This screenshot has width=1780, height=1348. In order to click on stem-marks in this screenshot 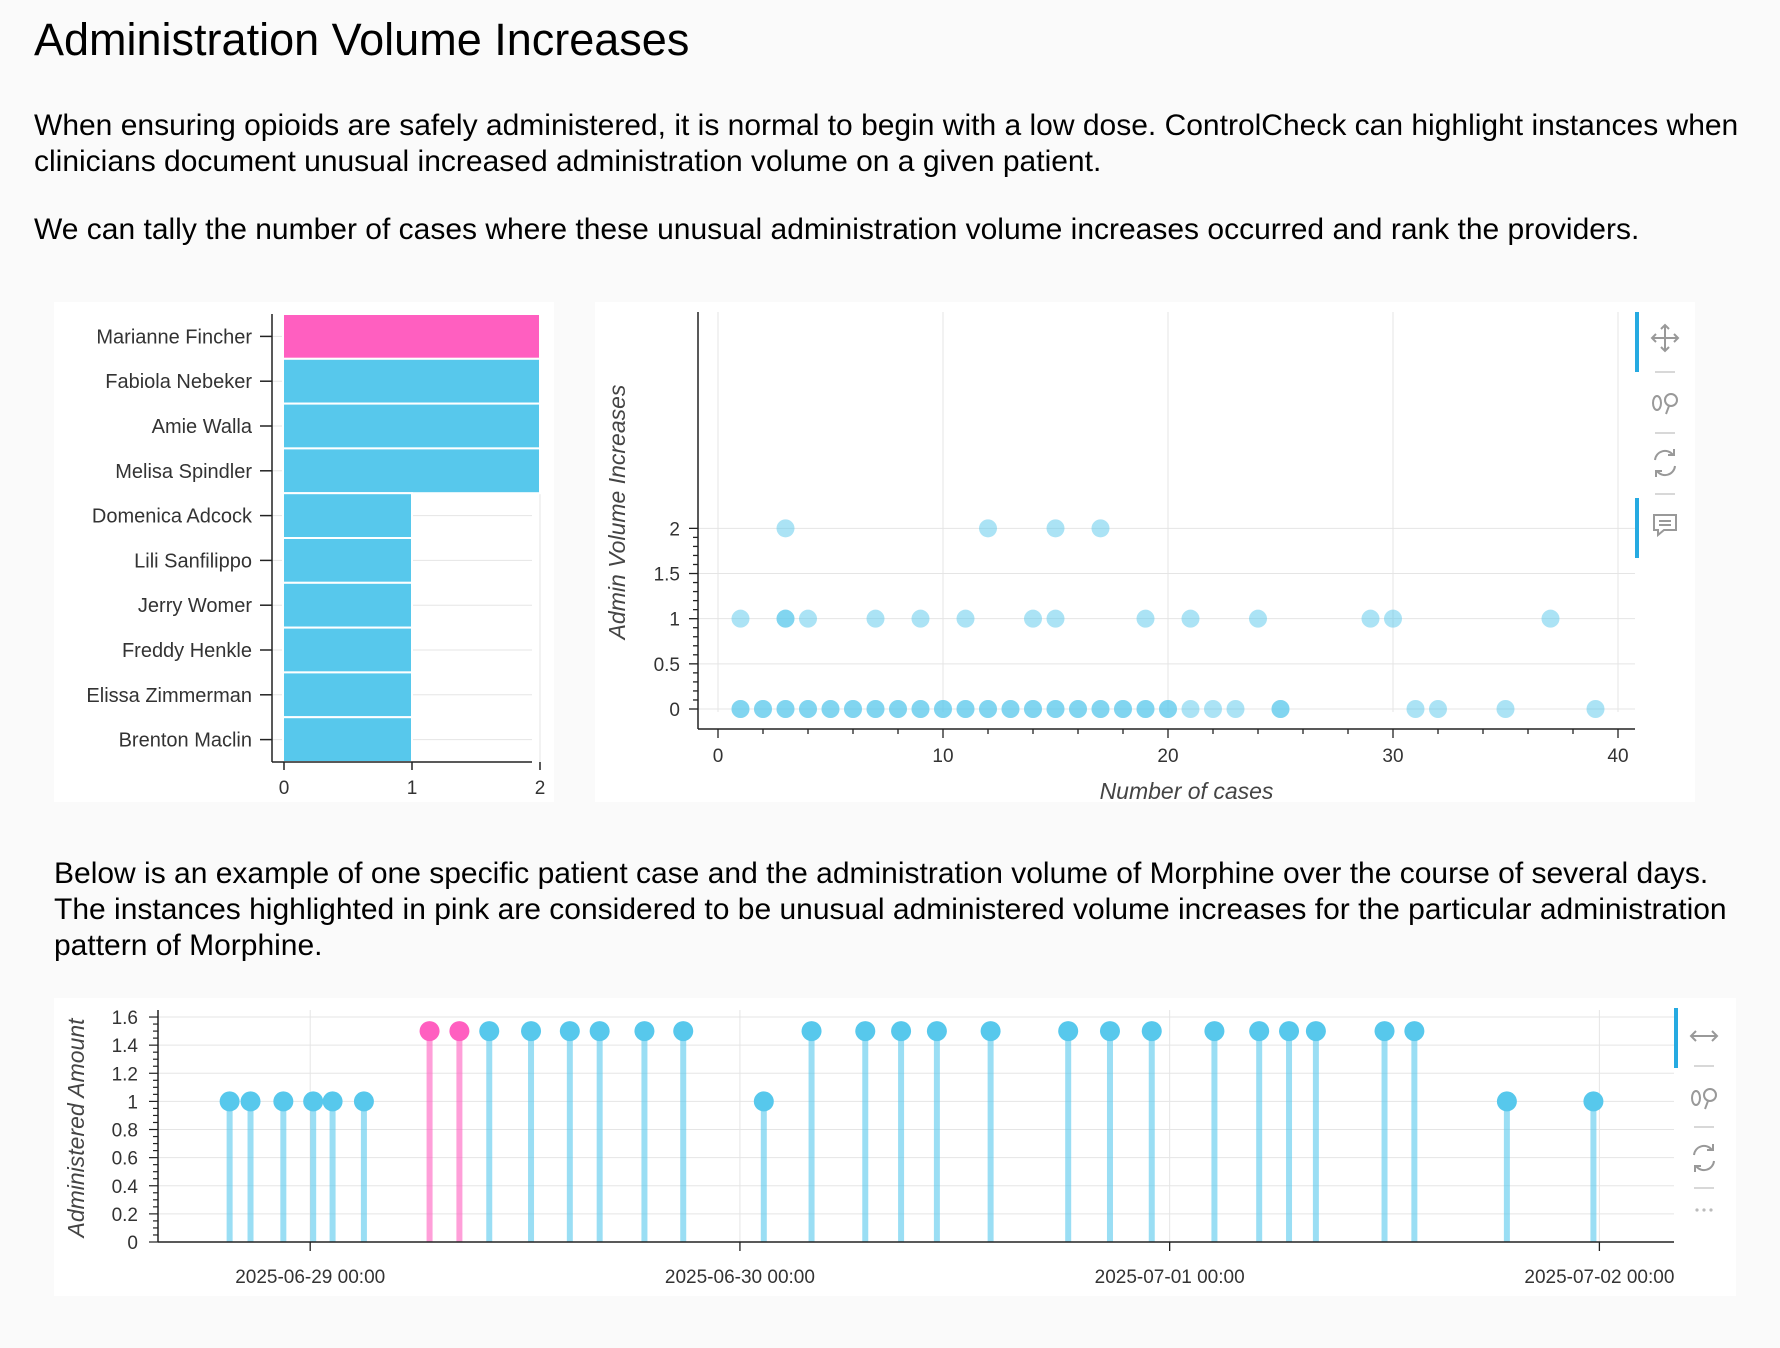, I will do `click(911, 1131)`.